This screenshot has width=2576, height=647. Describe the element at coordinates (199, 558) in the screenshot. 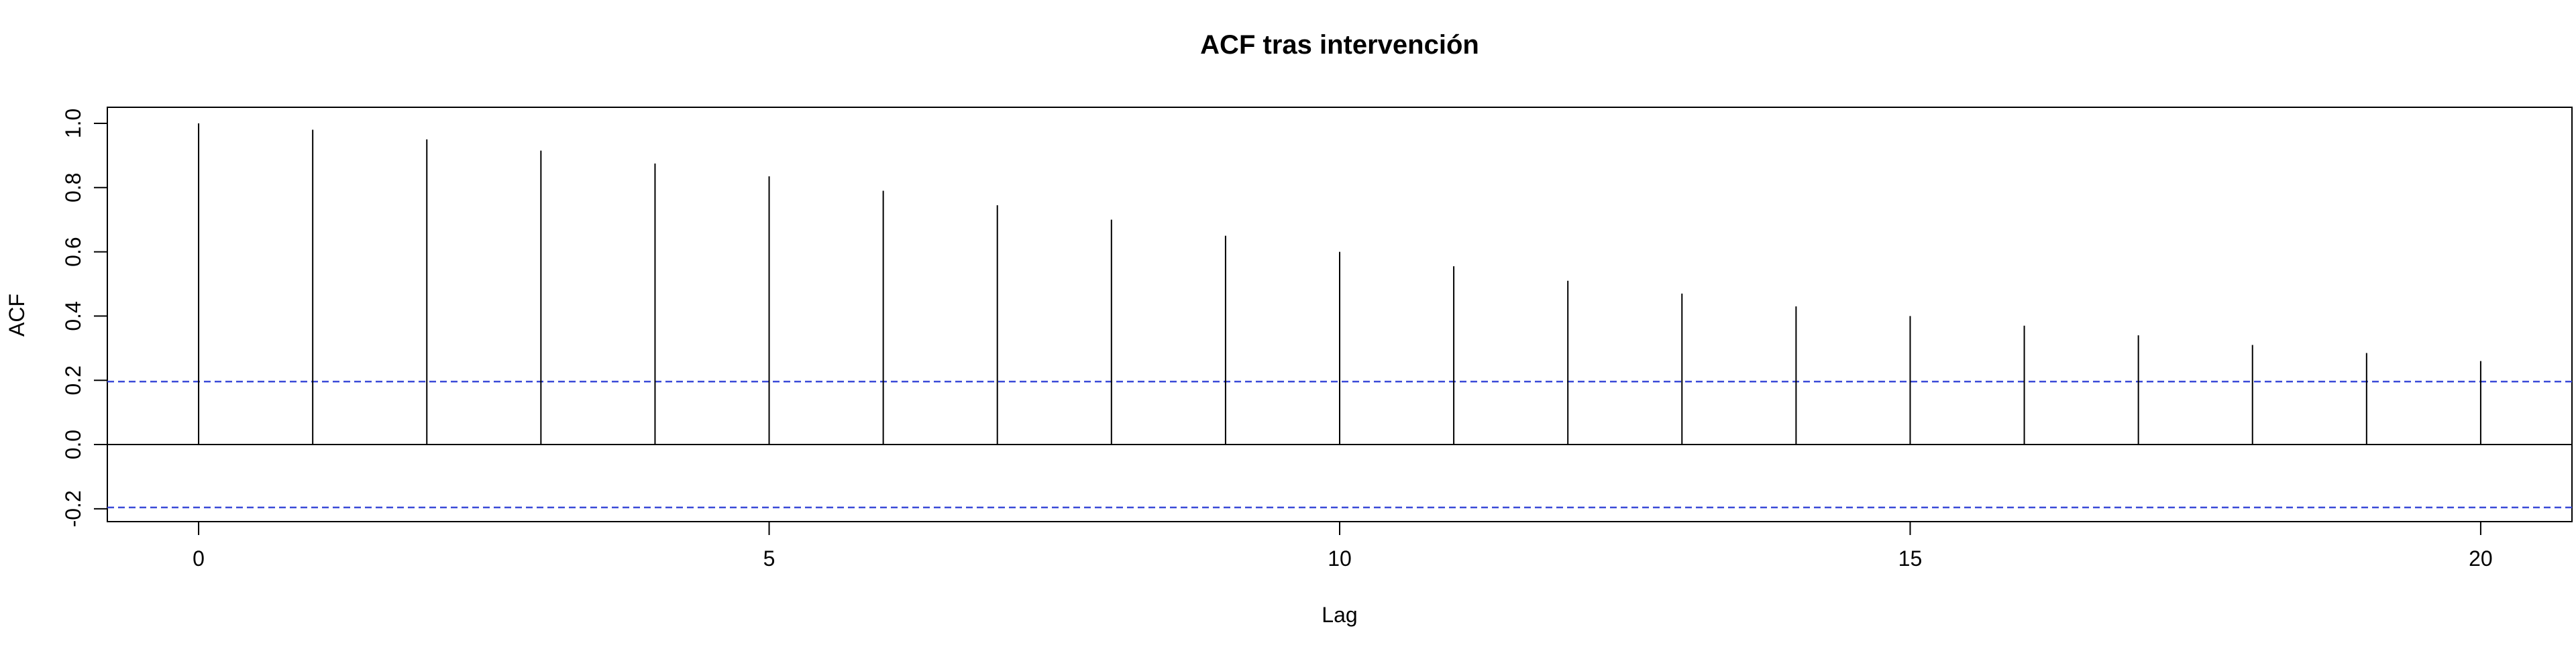

I see `x-tick-label-0: 0` at that location.